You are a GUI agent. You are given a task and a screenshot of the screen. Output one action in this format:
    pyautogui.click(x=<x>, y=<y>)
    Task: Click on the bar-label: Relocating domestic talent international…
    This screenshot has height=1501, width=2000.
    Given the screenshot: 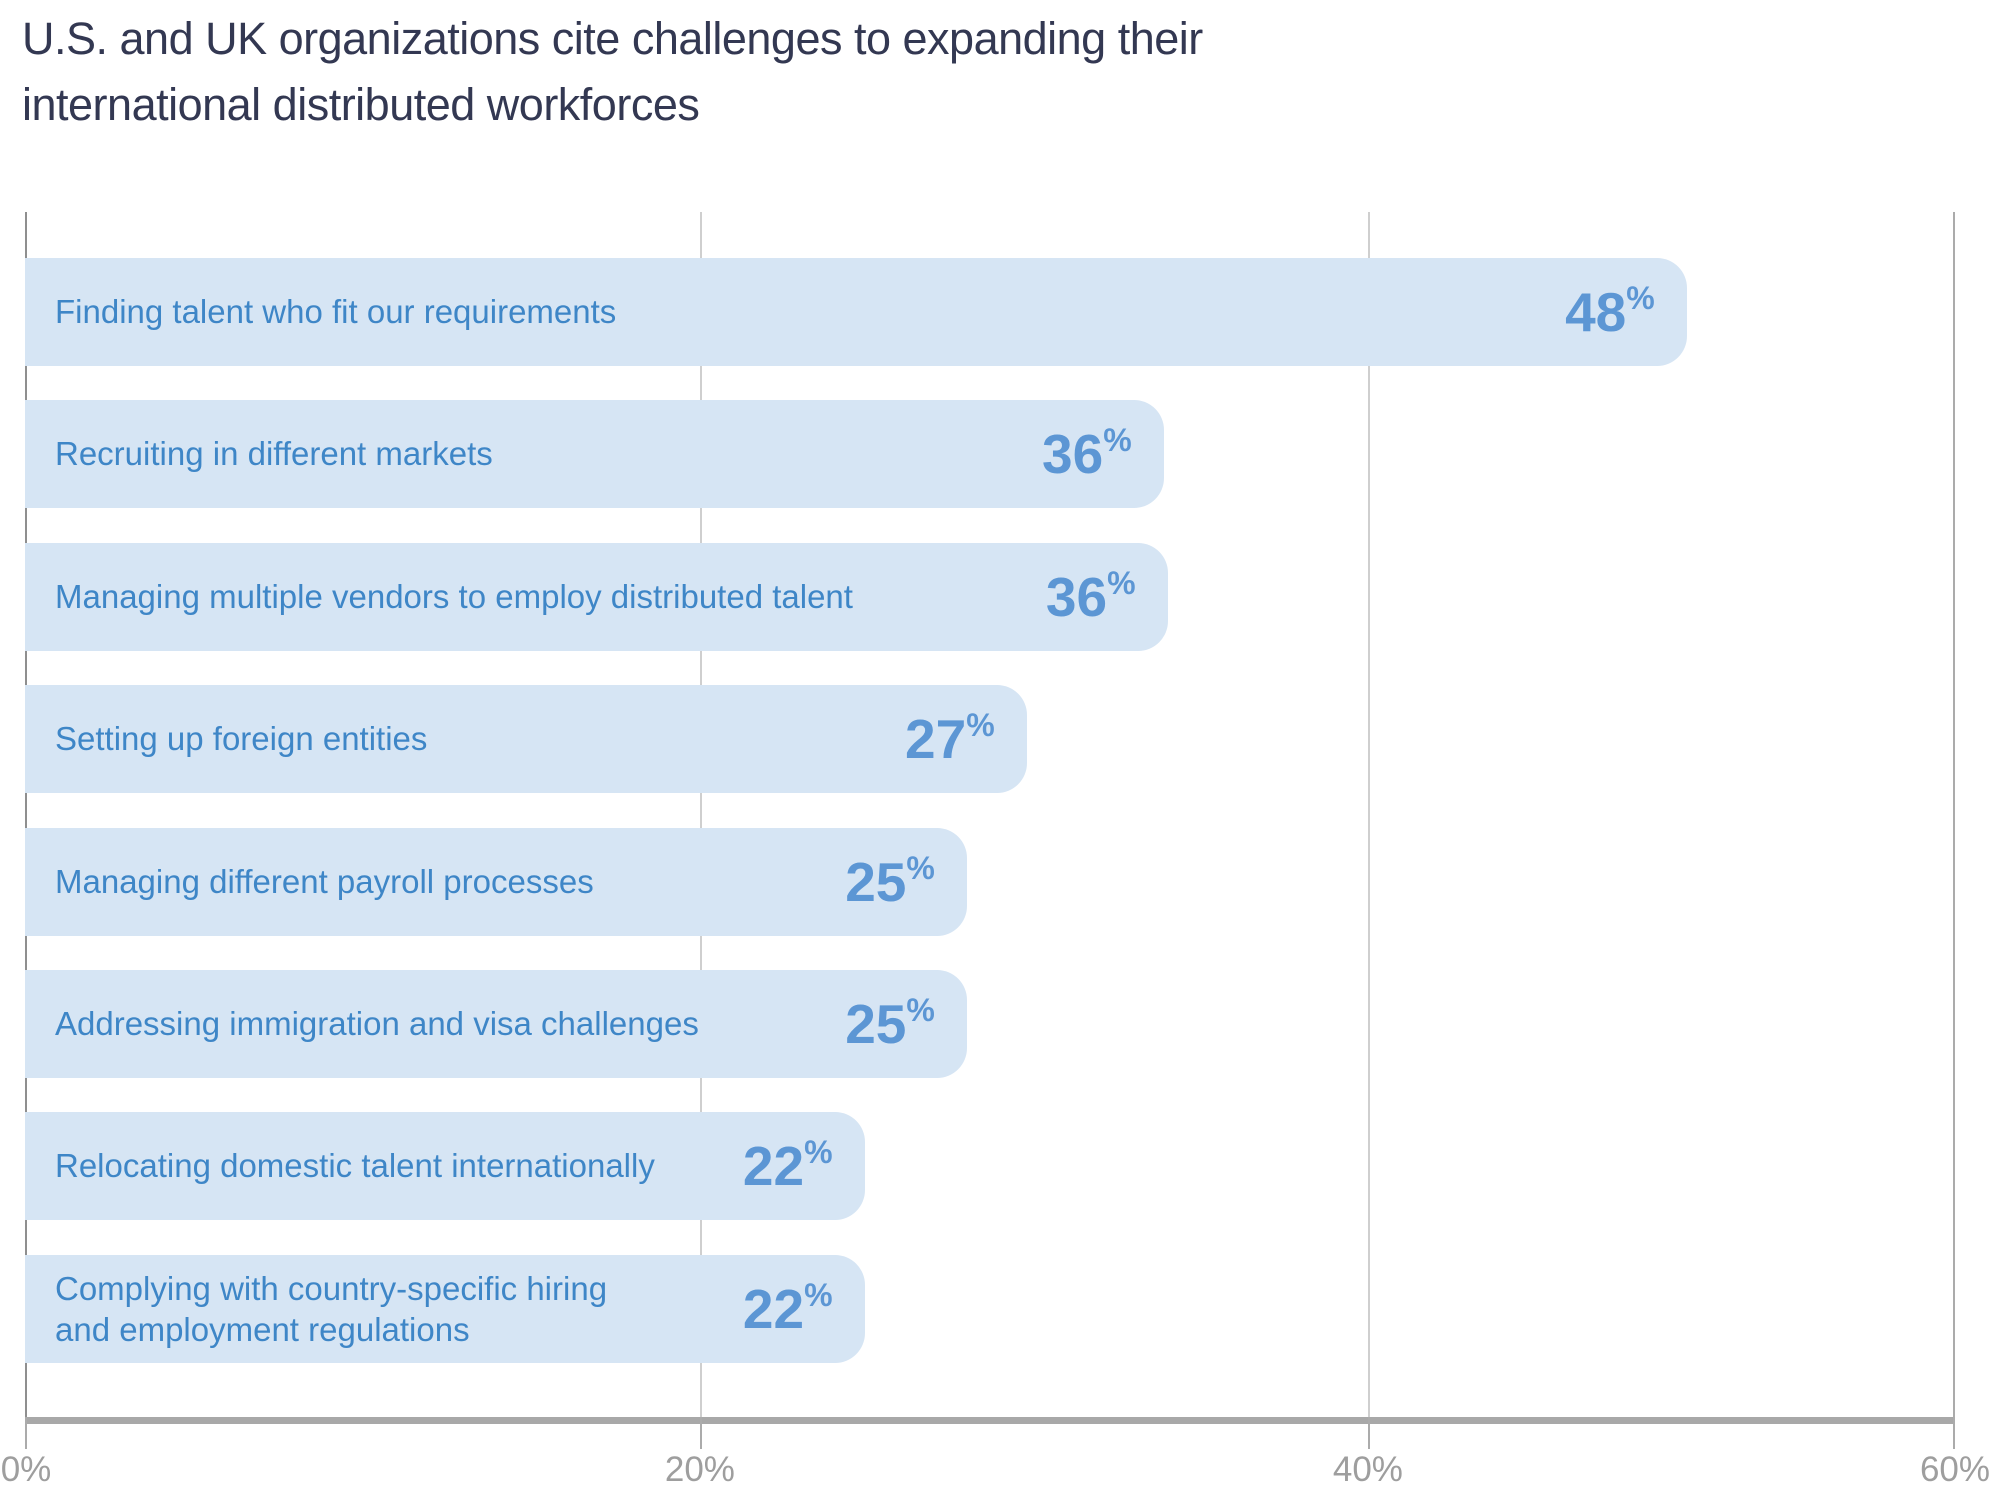 What is the action you would take?
    pyautogui.click(x=355, y=1166)
    